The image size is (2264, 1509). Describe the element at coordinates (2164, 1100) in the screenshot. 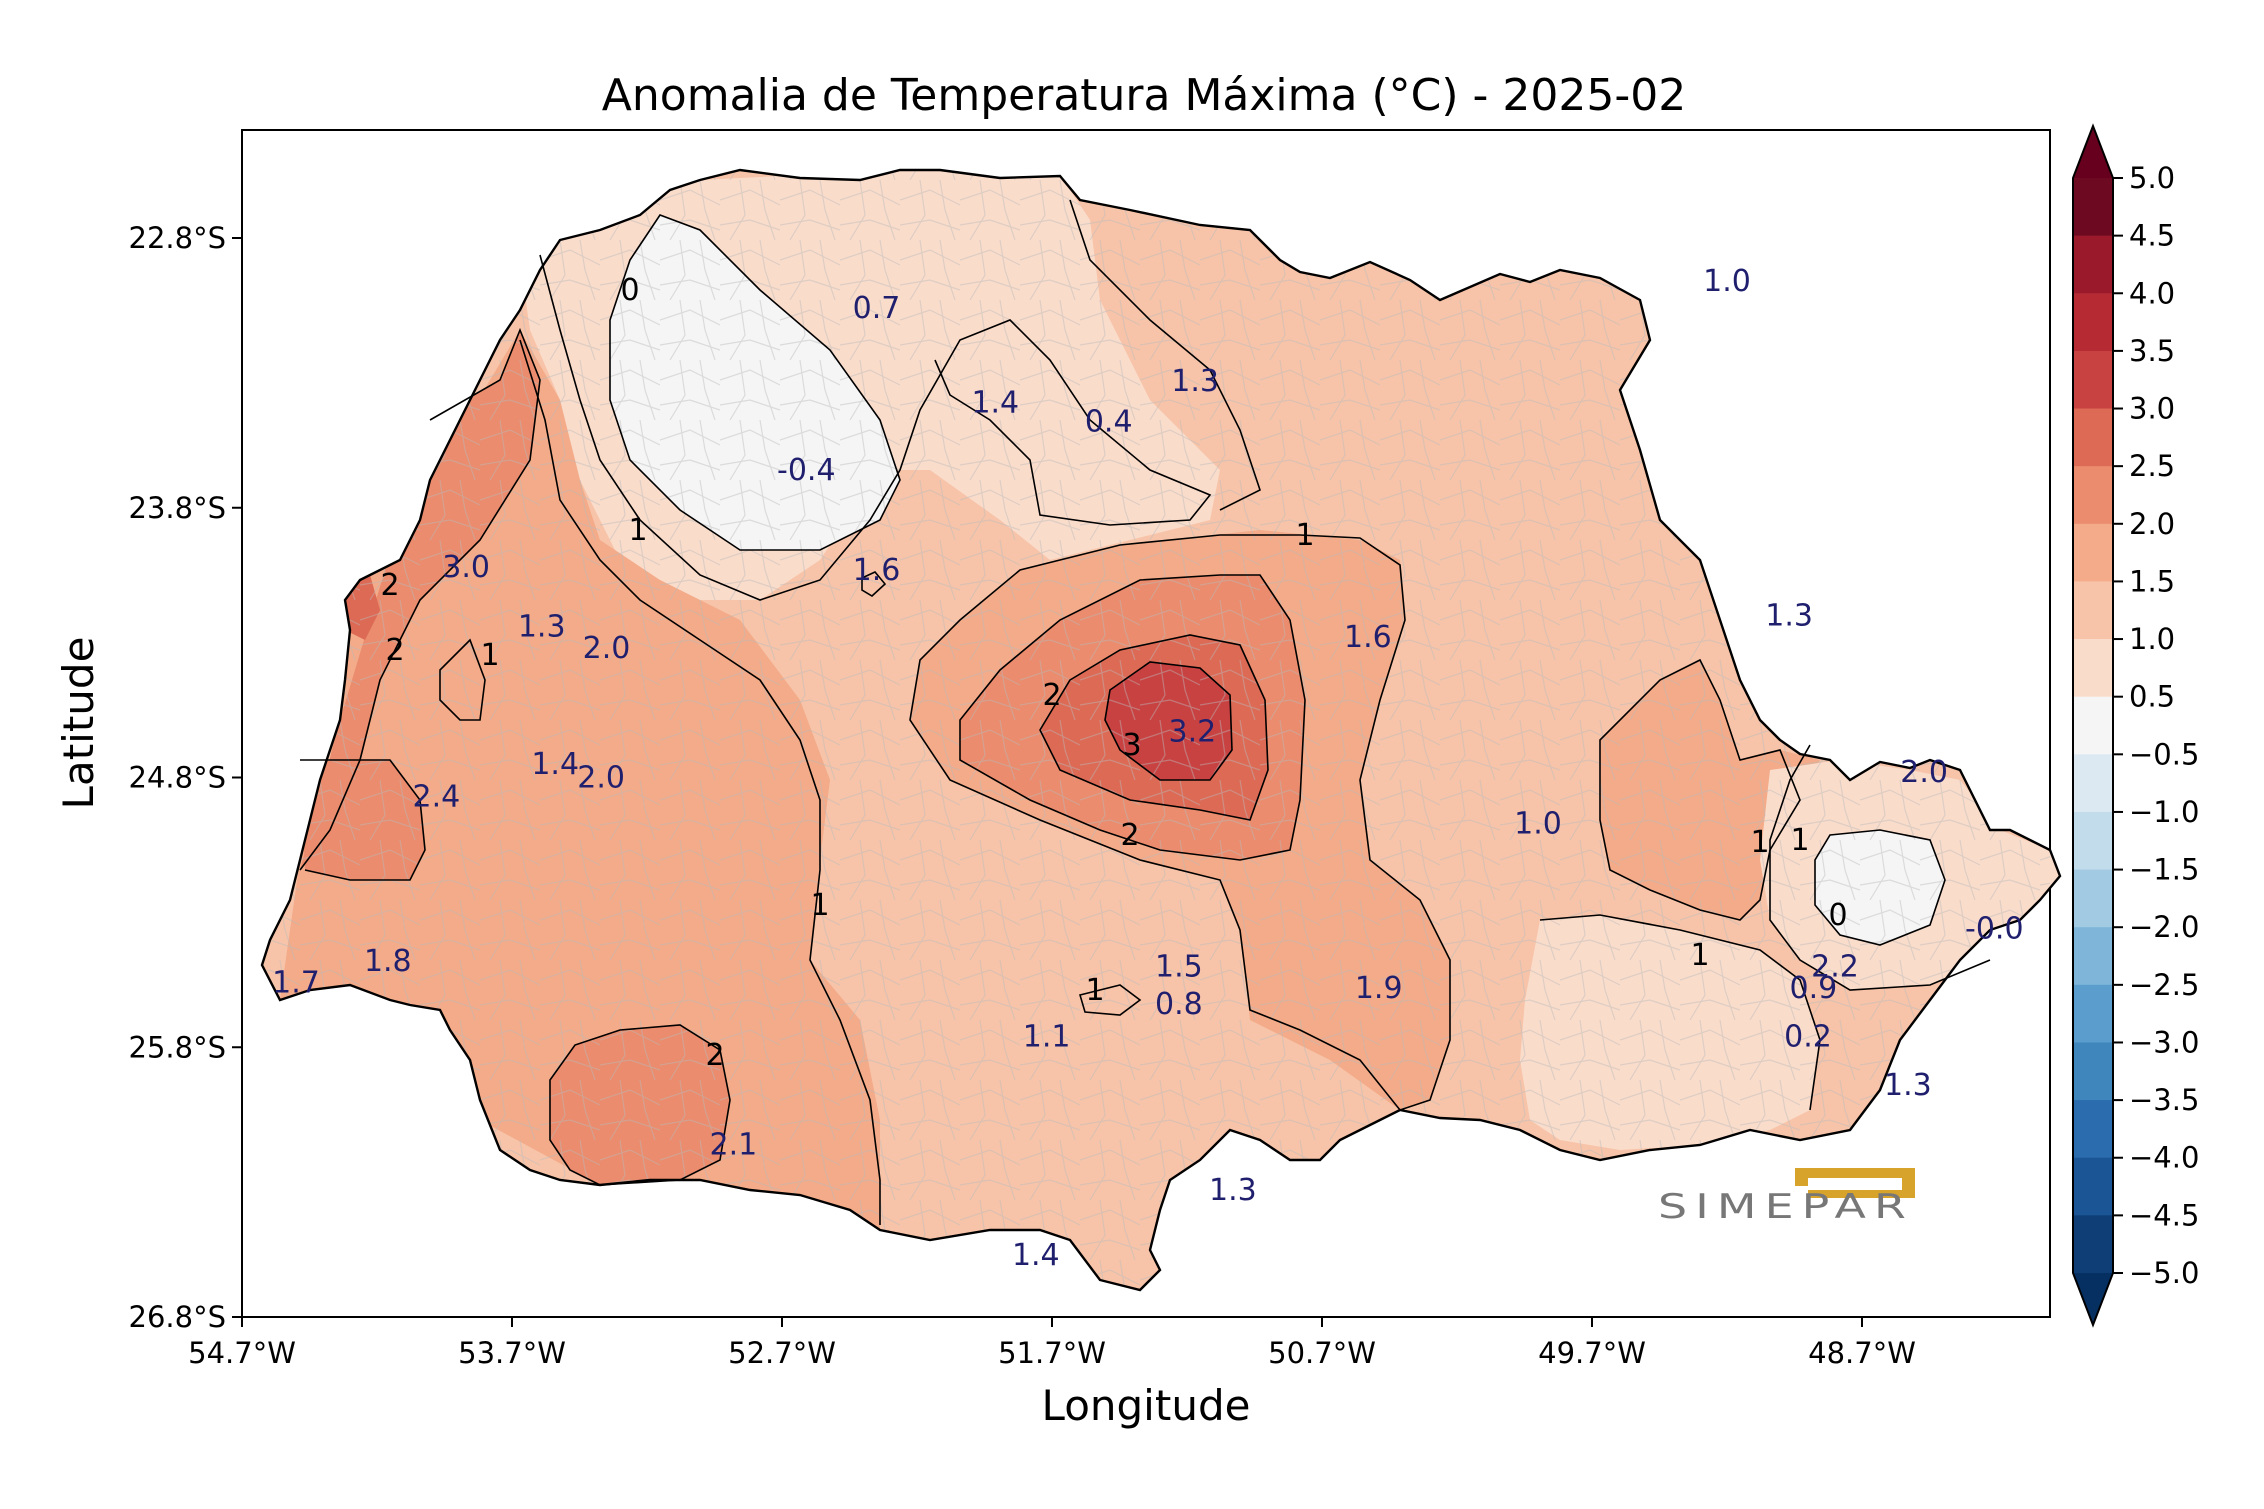

I see `colorbar-tick-label: −3.5` at that location.